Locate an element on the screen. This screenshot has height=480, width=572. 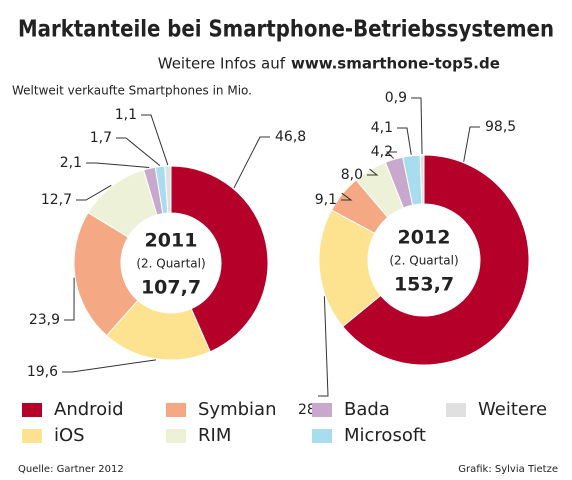
source: Quelle: Gartner 2012 is located at coordinates (71, 469).